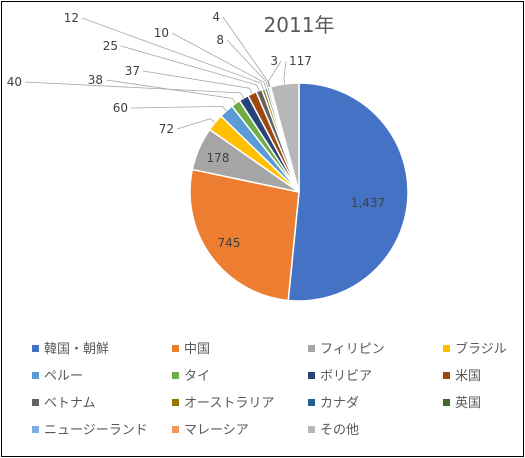 The width and height of the screenshot is (525, 458). What do you see at coordinates (216, 17) in the screenshot?
I see `data-label: 4` at bounding box center [216, 17].